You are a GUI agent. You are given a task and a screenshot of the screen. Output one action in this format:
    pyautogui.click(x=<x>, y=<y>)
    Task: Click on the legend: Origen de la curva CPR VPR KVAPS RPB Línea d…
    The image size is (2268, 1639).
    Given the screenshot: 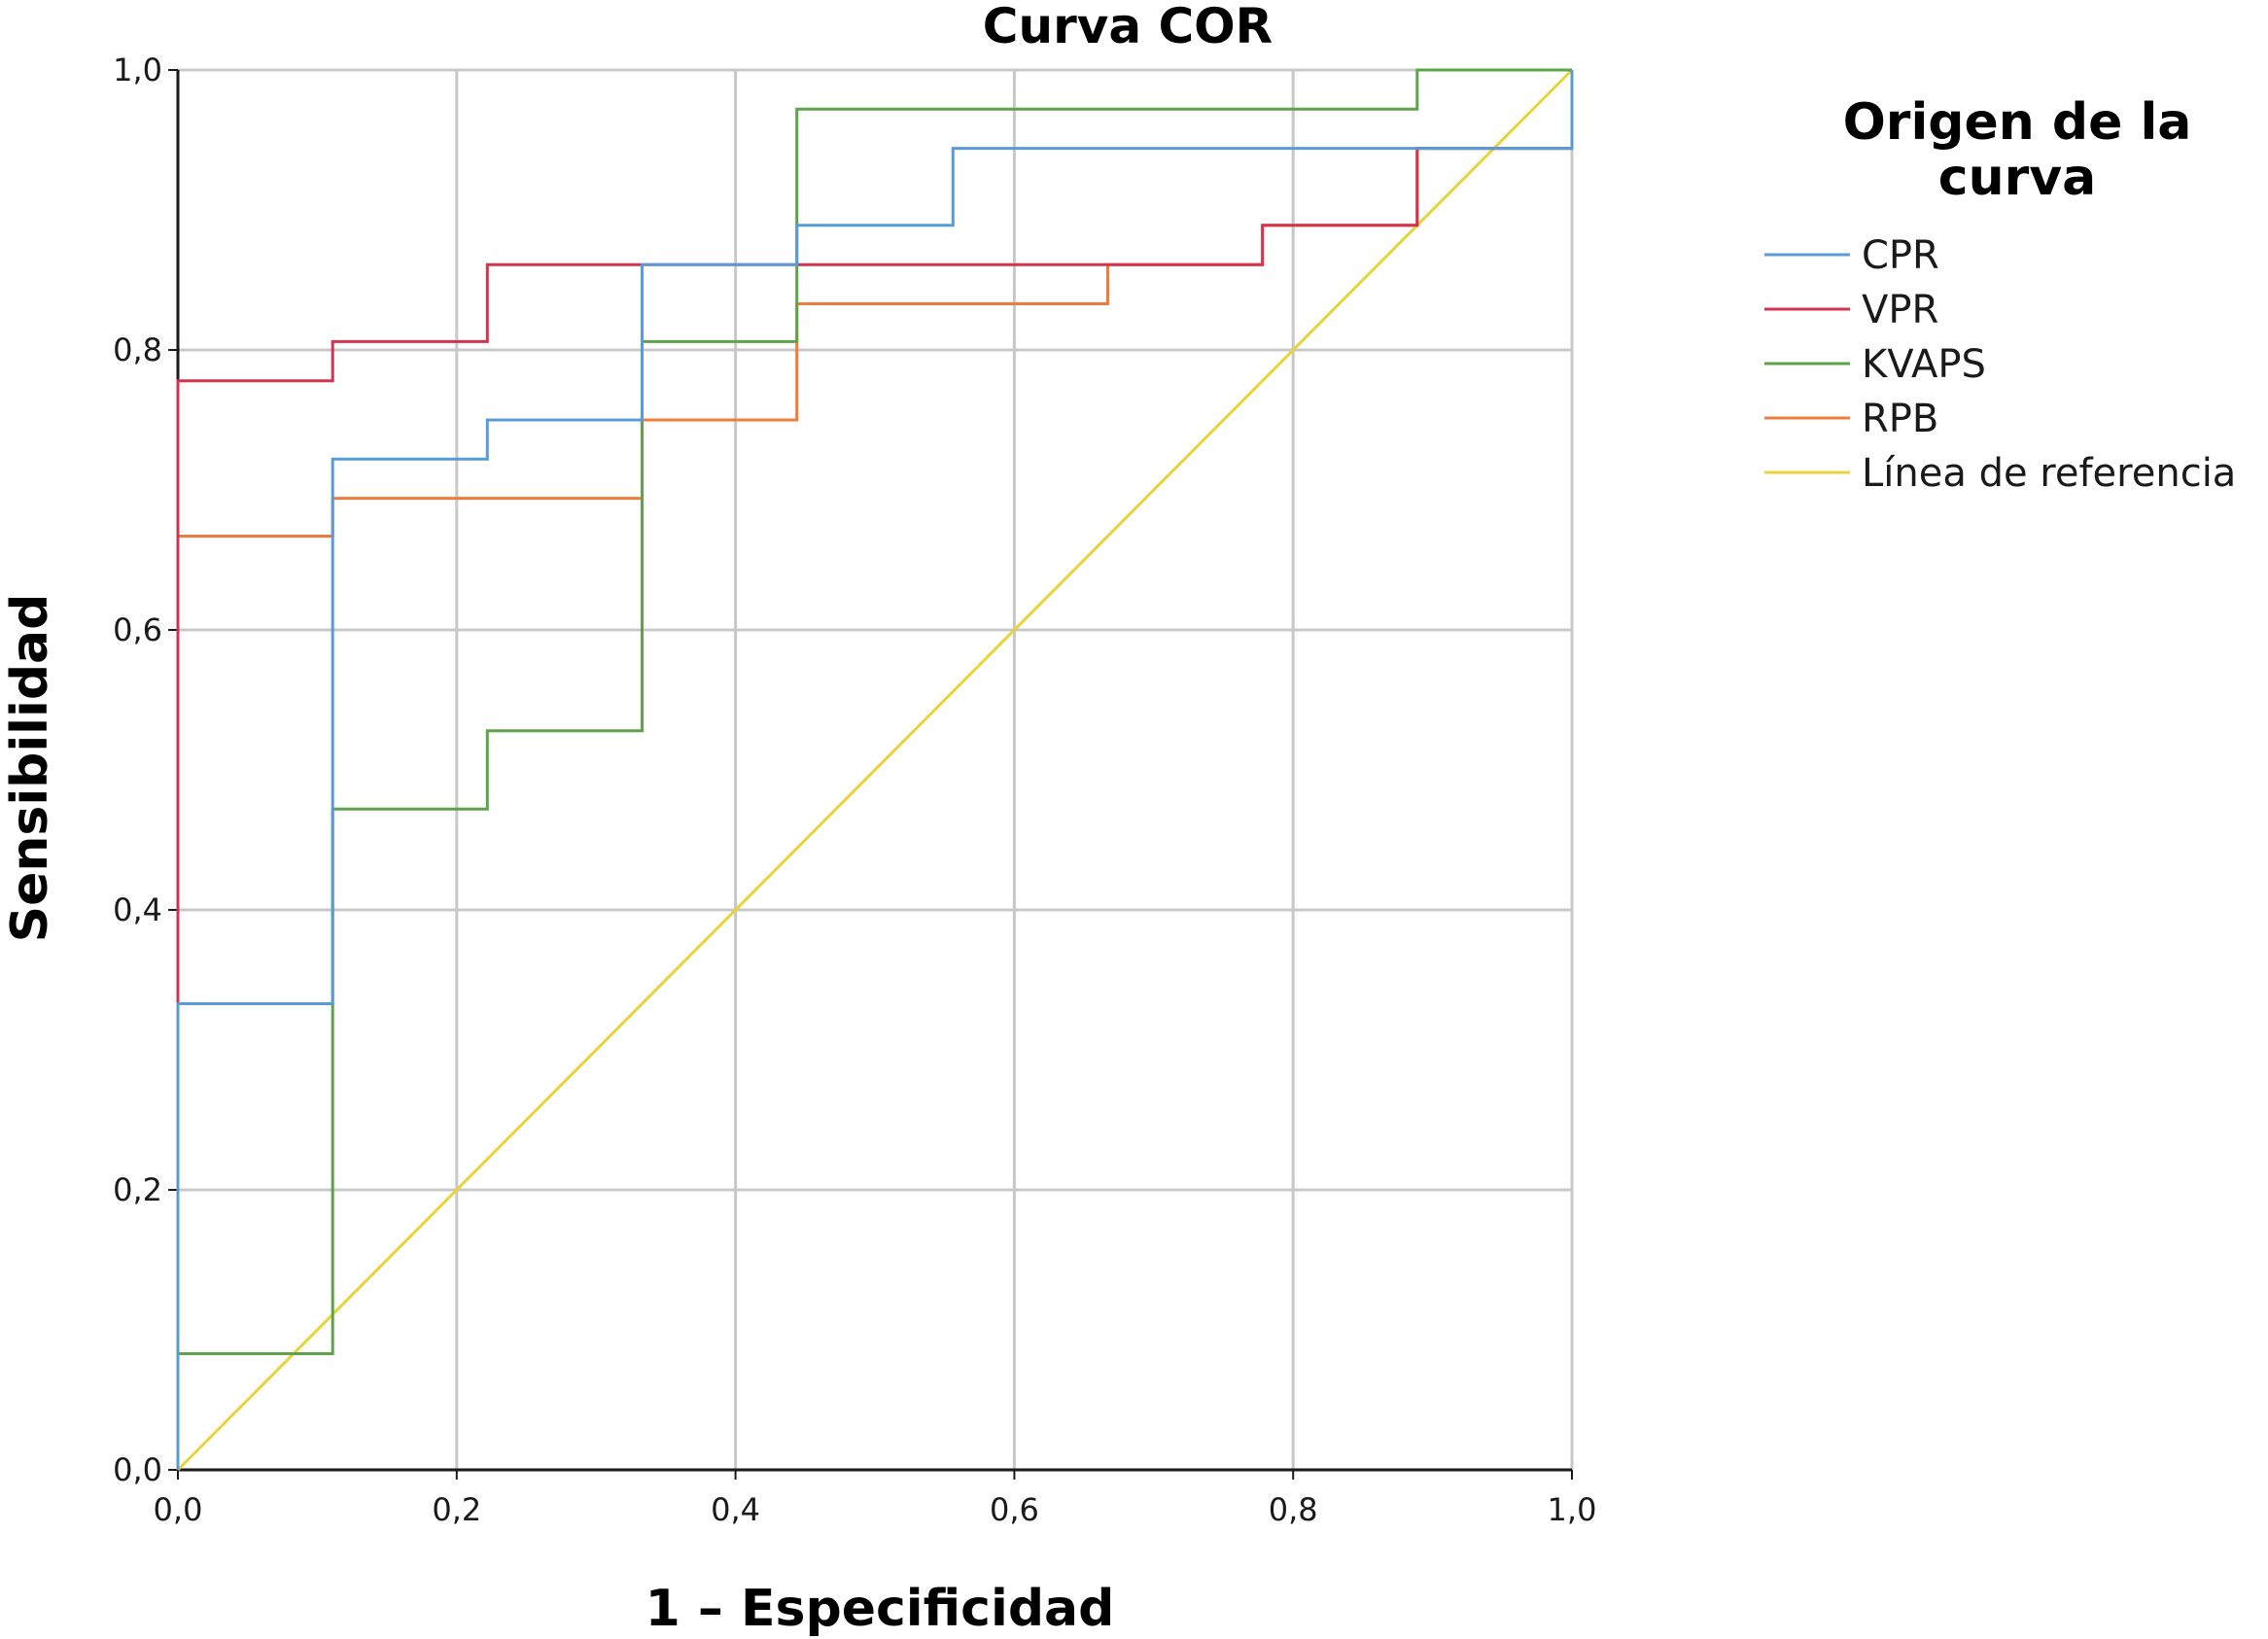 What is the action you would take?
    pyautogui.click(x=2000, y=294)
    